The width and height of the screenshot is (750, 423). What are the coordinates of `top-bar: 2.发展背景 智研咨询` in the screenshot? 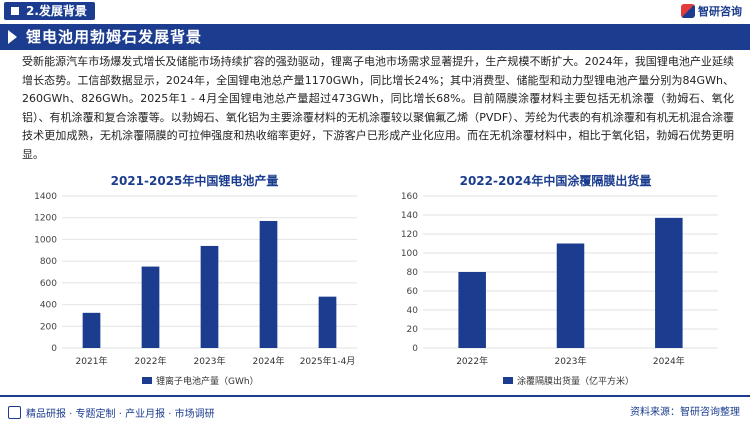 It's located at (375, 11).